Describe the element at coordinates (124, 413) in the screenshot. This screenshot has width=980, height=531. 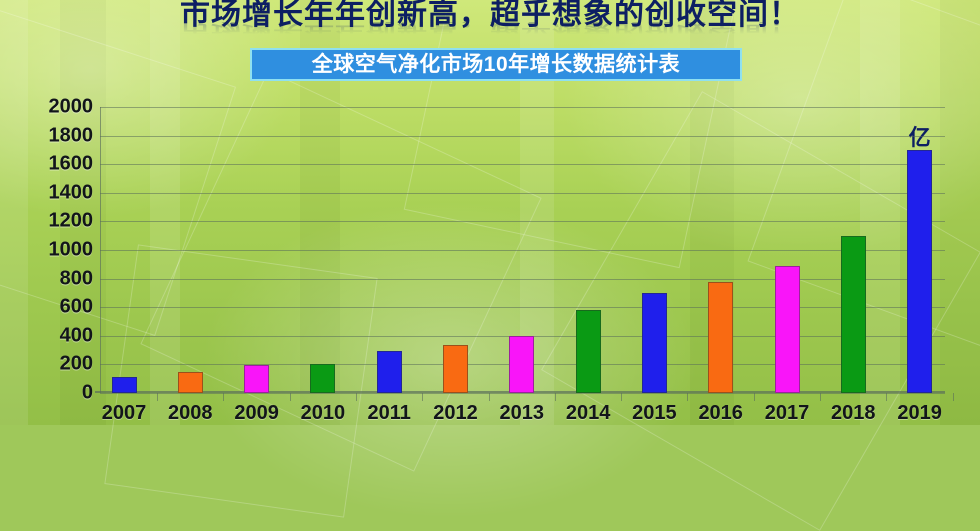
I see `x-axis-tick-label: 2007` at that location.